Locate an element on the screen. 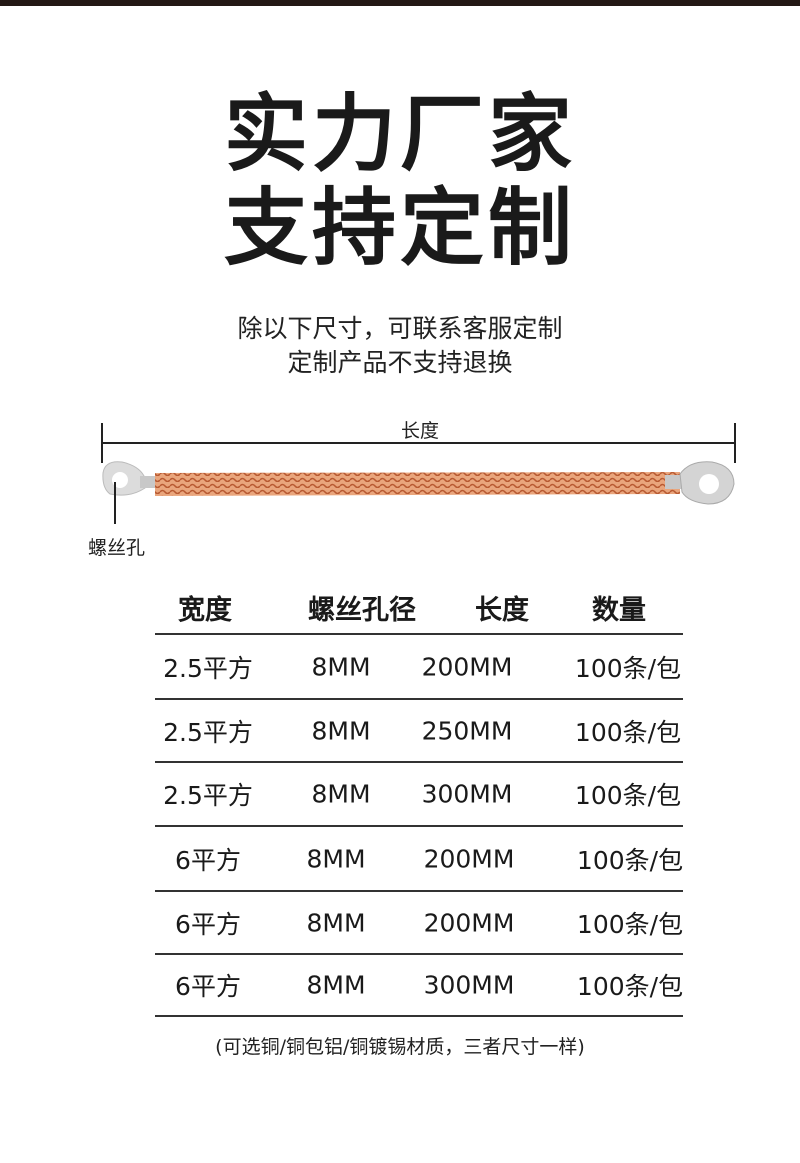 The image size is (800, 1163). hole-label: 螺丝孔 is located at coordinates (117, 548).